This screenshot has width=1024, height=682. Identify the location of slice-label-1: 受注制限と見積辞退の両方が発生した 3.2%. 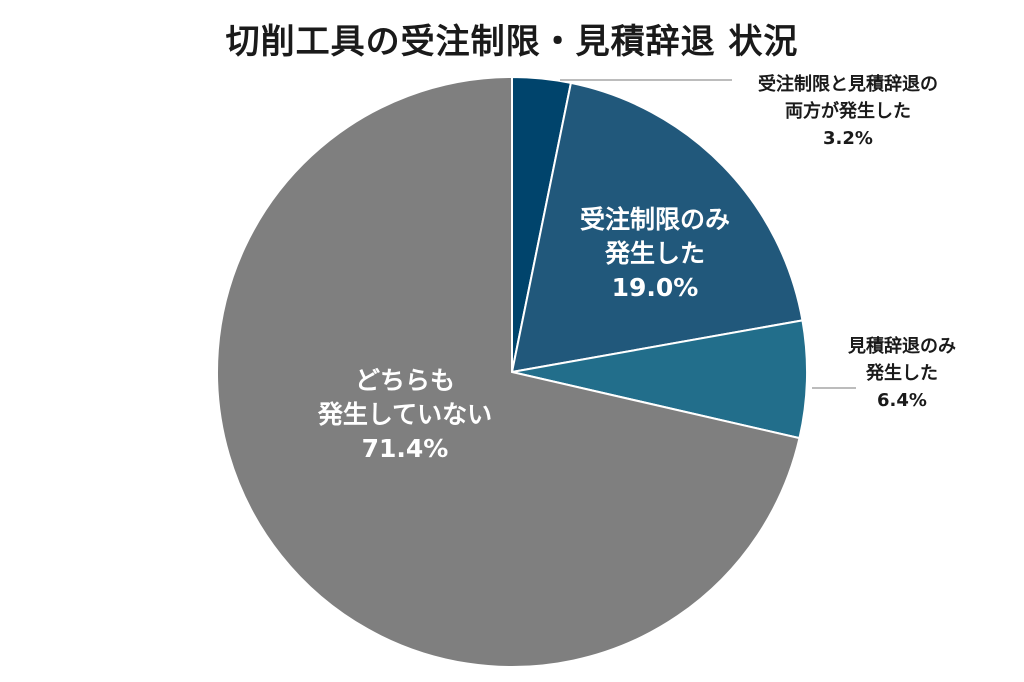
(848, 111).